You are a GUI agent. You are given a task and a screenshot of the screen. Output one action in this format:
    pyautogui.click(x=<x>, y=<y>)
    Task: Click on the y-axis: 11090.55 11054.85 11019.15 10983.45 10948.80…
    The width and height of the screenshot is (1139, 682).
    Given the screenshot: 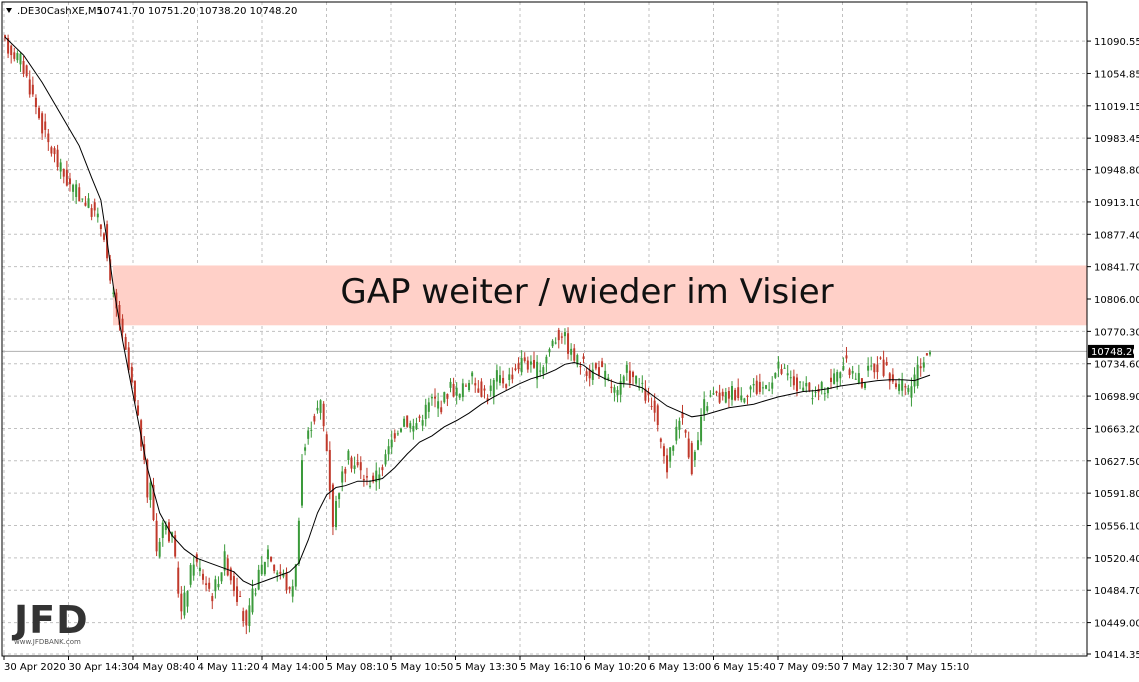 What is the action you would take?
    pyautogui.click(x=1113, y=349)
    